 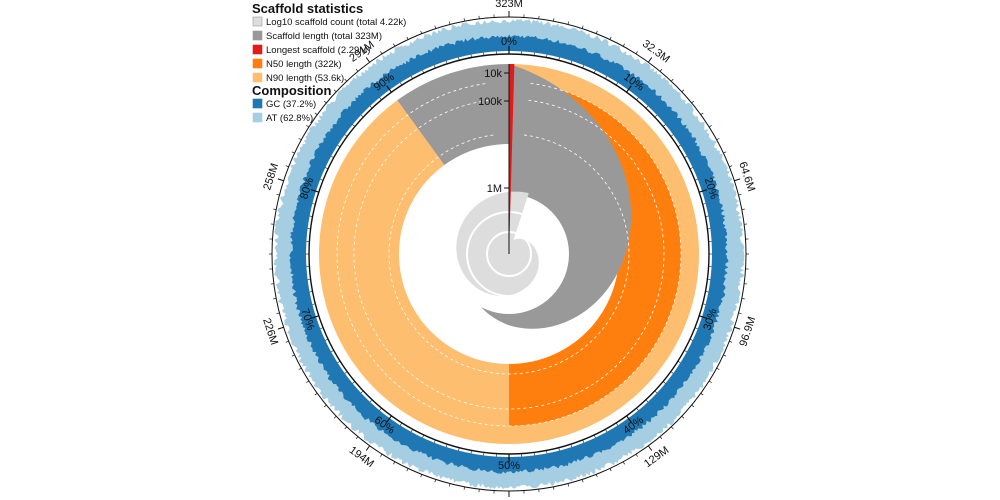 What do you see at coordinates (747, 331) in the screenshot?
I see `outer-tick-label: 96.9M` at bounding box center [747, 331].